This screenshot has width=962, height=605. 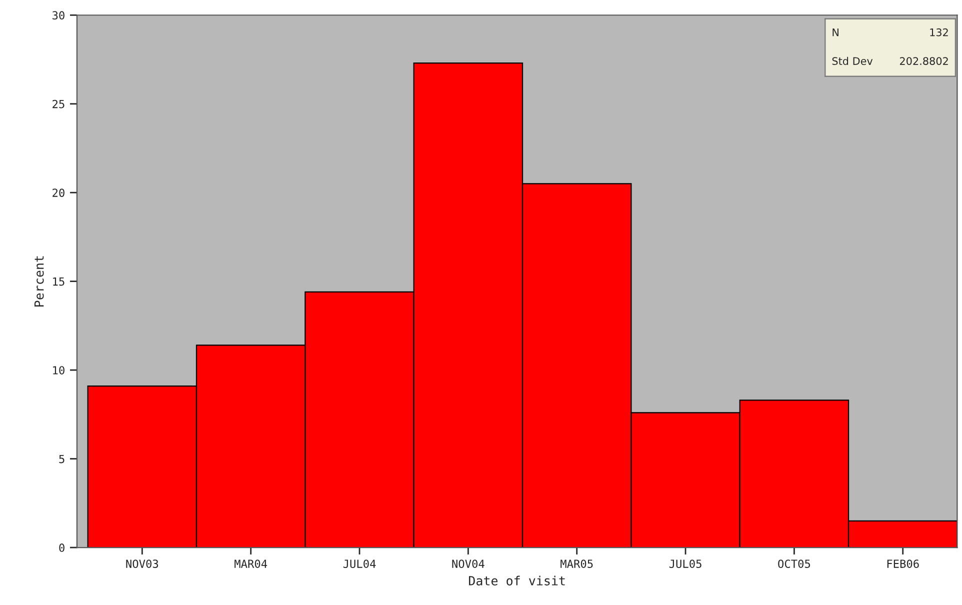 I want to click on x-tick-label: MAR04, so click(x=251, y=564).